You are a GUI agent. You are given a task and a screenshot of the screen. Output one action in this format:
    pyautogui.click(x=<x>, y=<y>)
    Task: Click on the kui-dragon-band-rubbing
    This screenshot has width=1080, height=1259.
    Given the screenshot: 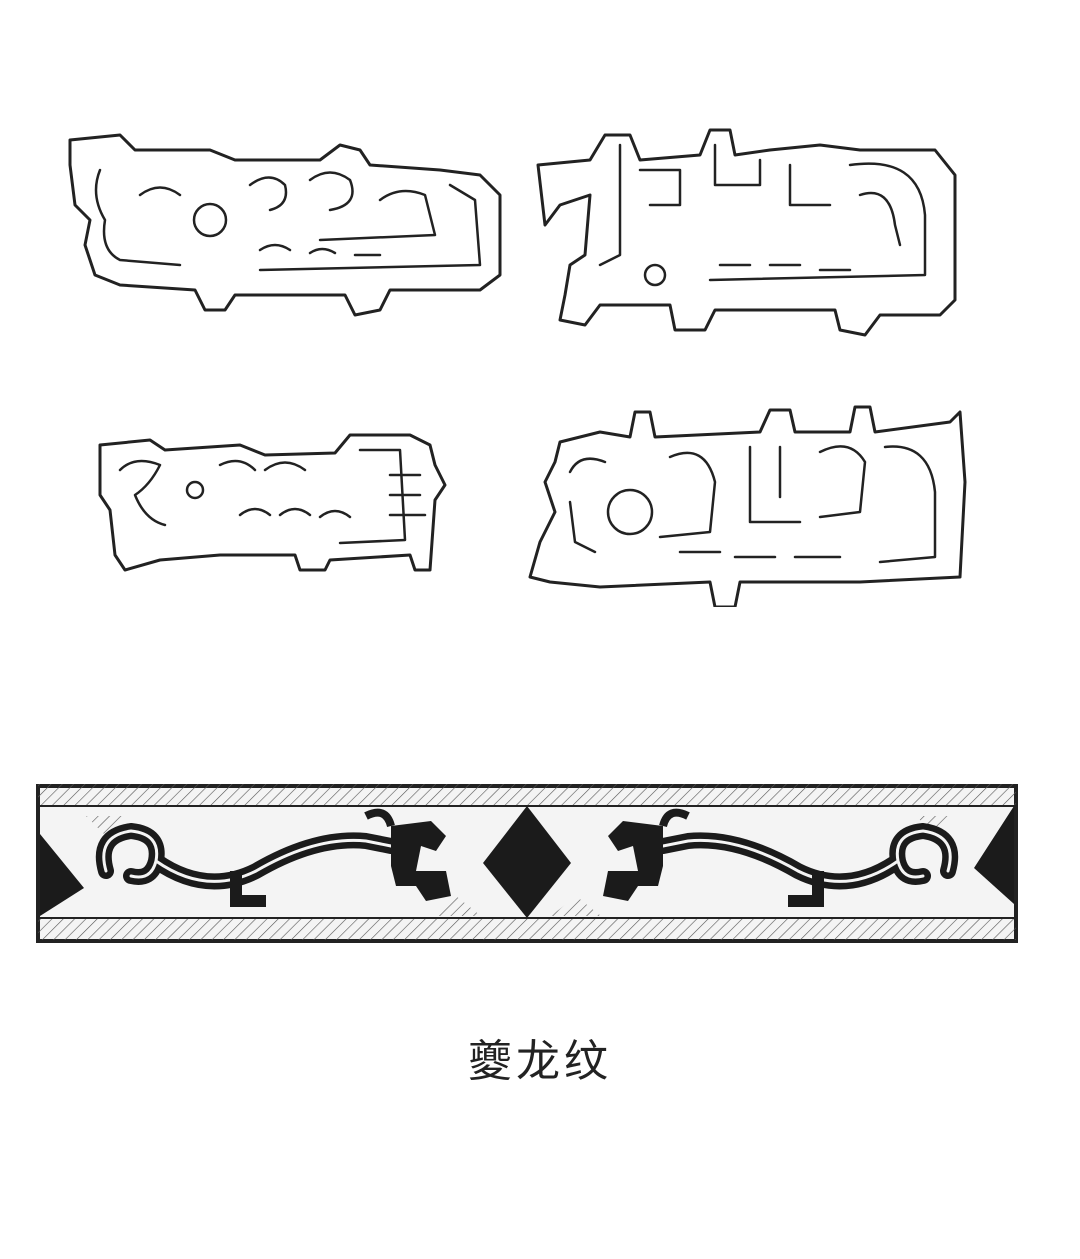 What is the action you would take?
    pyautogui.click(x=527, y=861)
    